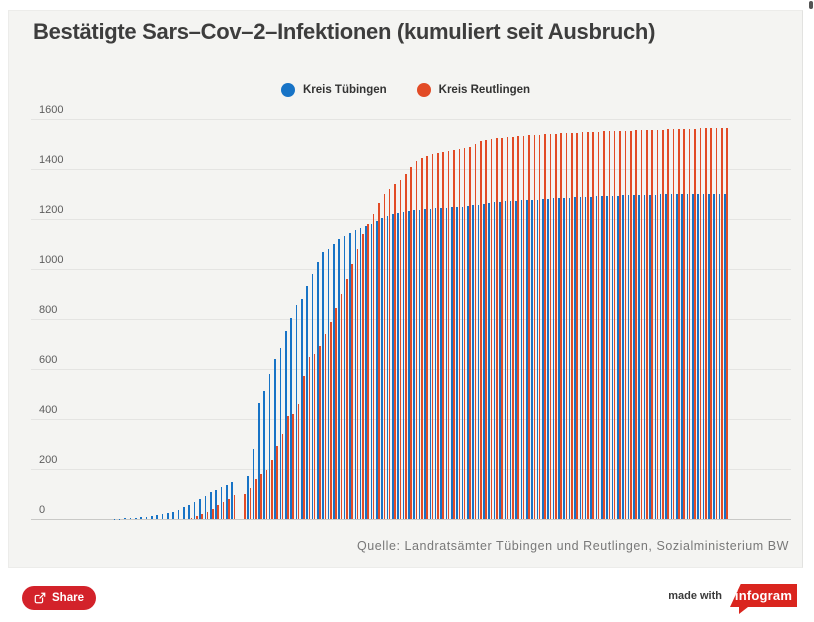 The width and height of the screenshot is (814, 622). What do you see at coordinates (808, 311) in the screenshot?
I see `scrollbar-track` at bounding box center [808, 311].